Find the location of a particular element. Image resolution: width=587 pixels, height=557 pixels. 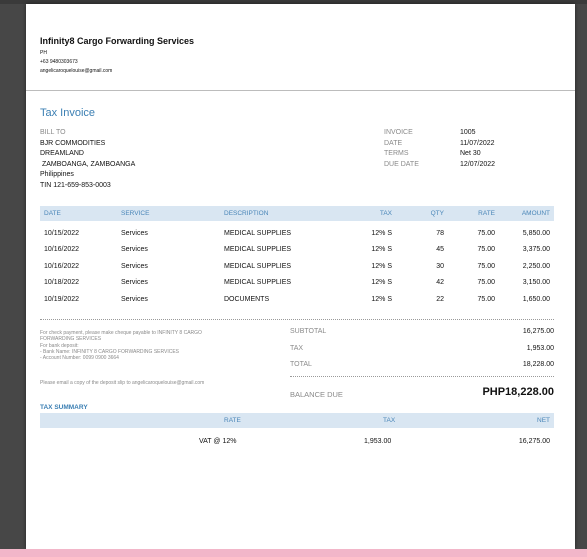

sum-net: 16,275.00 is located at coordinates (534, 441).